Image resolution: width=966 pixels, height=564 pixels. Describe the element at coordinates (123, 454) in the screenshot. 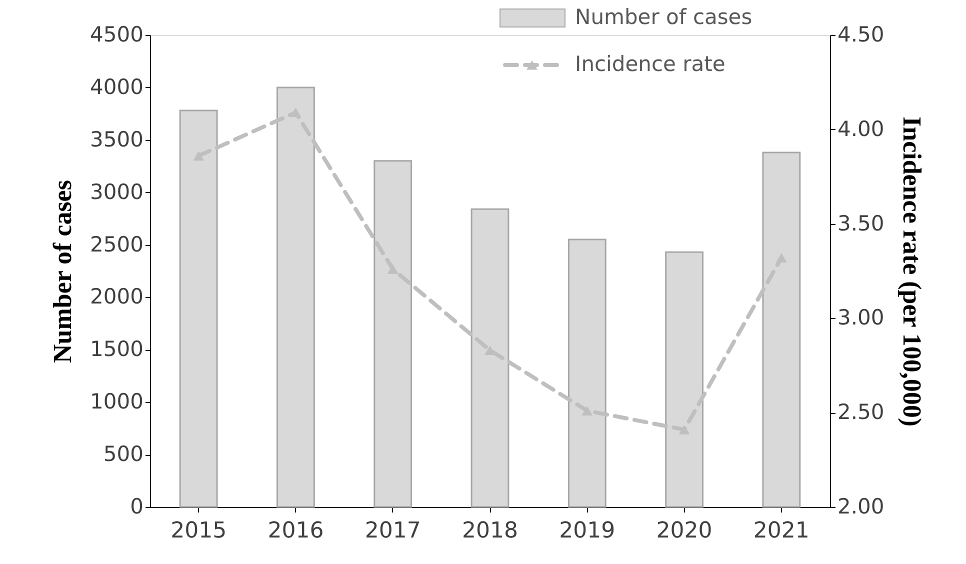

I see `y-tick-label: 500` at that location.